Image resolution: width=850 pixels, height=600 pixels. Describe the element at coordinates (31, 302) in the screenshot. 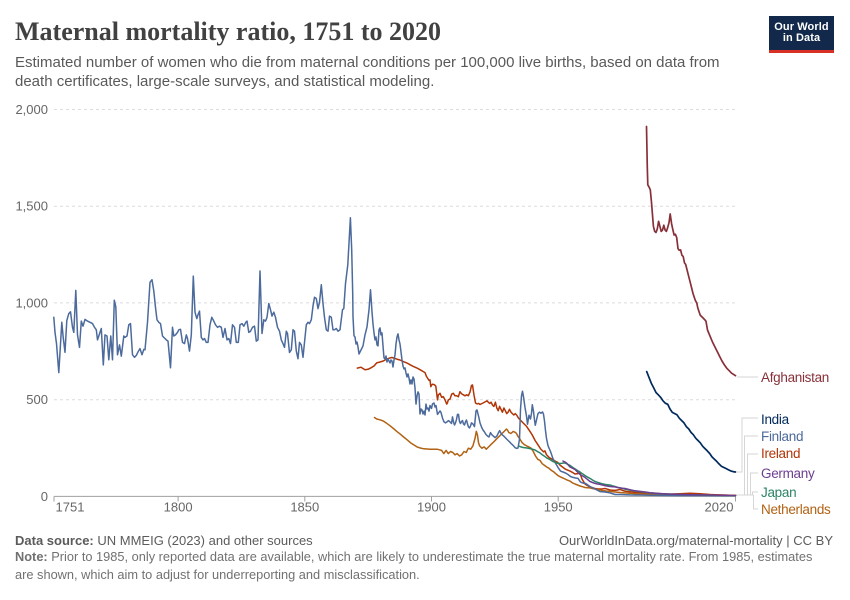

I see `svg-text: 1,000` at that location.